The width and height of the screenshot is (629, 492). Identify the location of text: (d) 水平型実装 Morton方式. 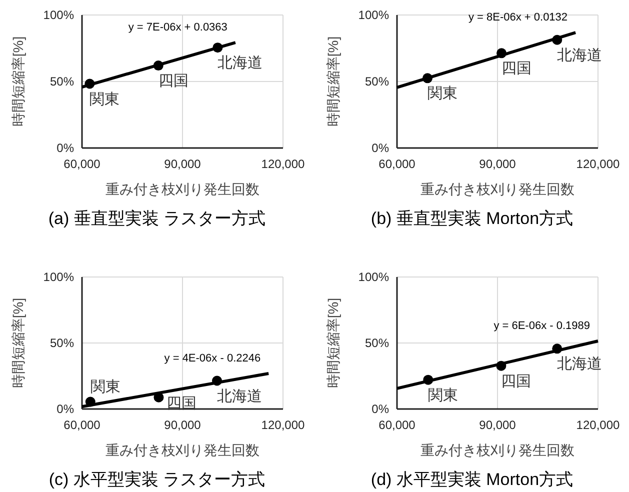
(472, 479).